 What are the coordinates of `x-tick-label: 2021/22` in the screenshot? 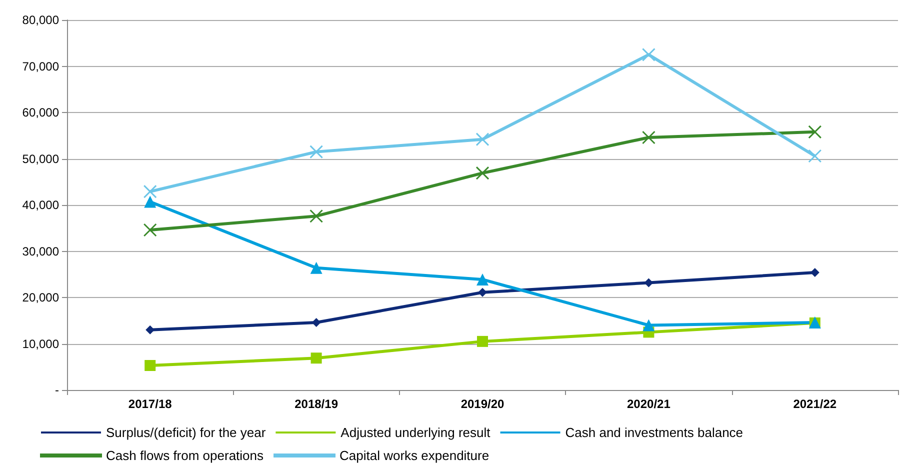 It's located at (815, 404).